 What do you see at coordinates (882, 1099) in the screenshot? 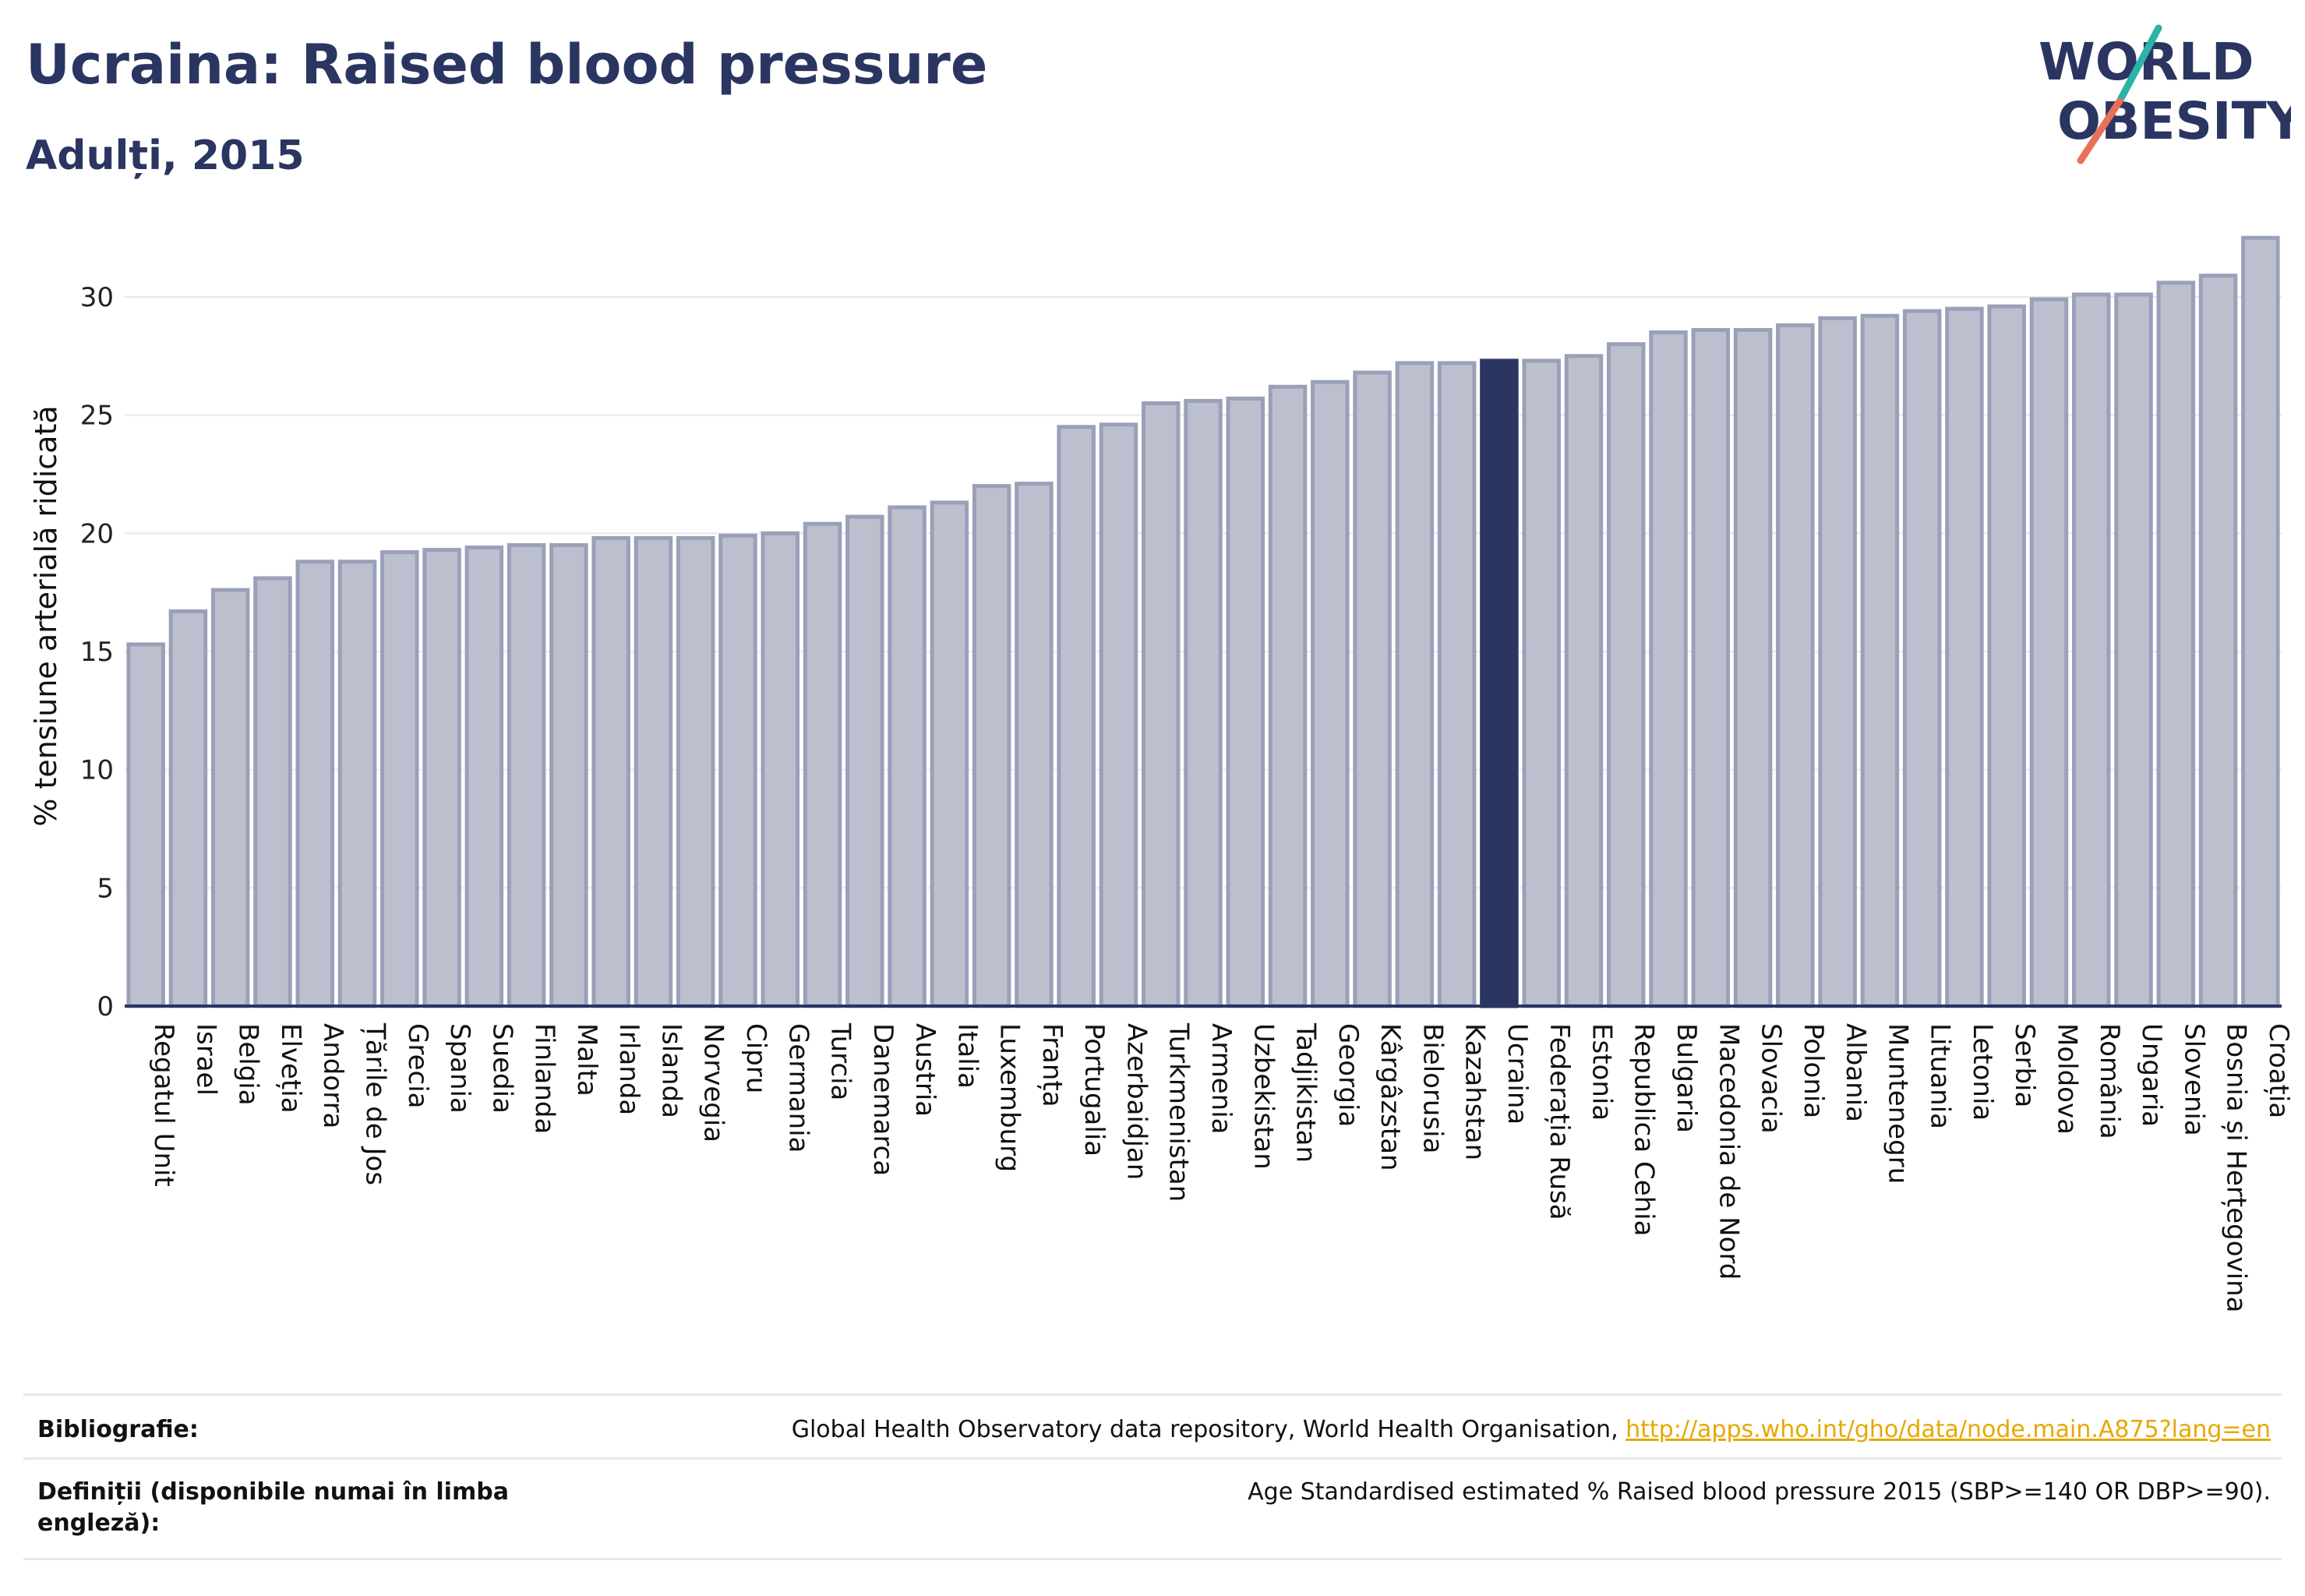
I see `x-tick-label: Danemarca` at bounding box center [882, 1099].